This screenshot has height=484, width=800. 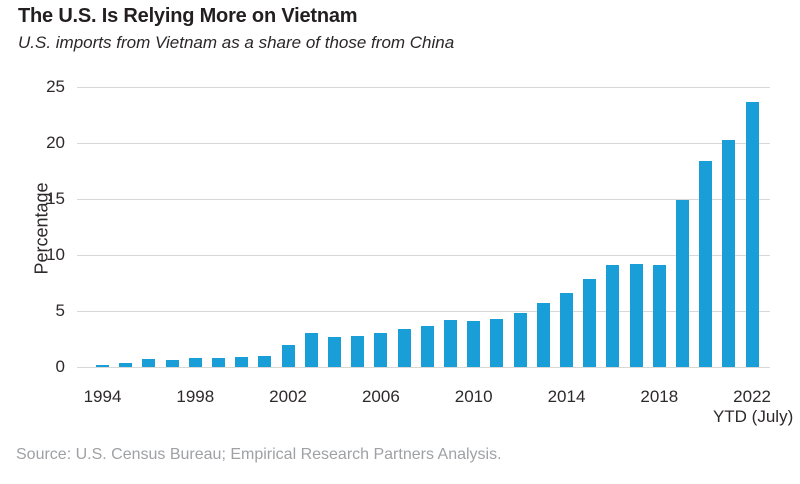 I want to click on y-tick-label-25: 25, so click(x=55, y=86).